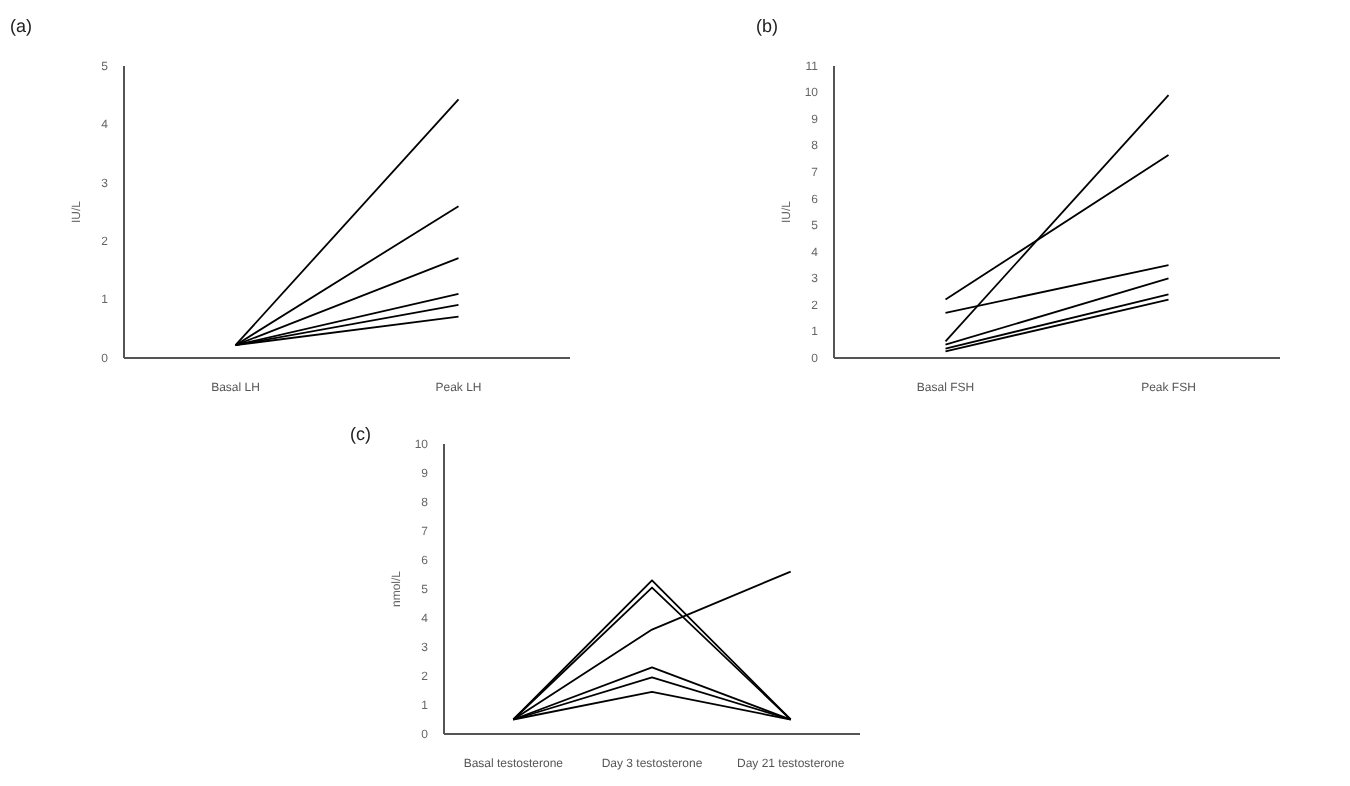  What do you see at coordinates (360, 434) in the screenshot?
I see `chart-title: (c)` at bounding box center [360, 434].